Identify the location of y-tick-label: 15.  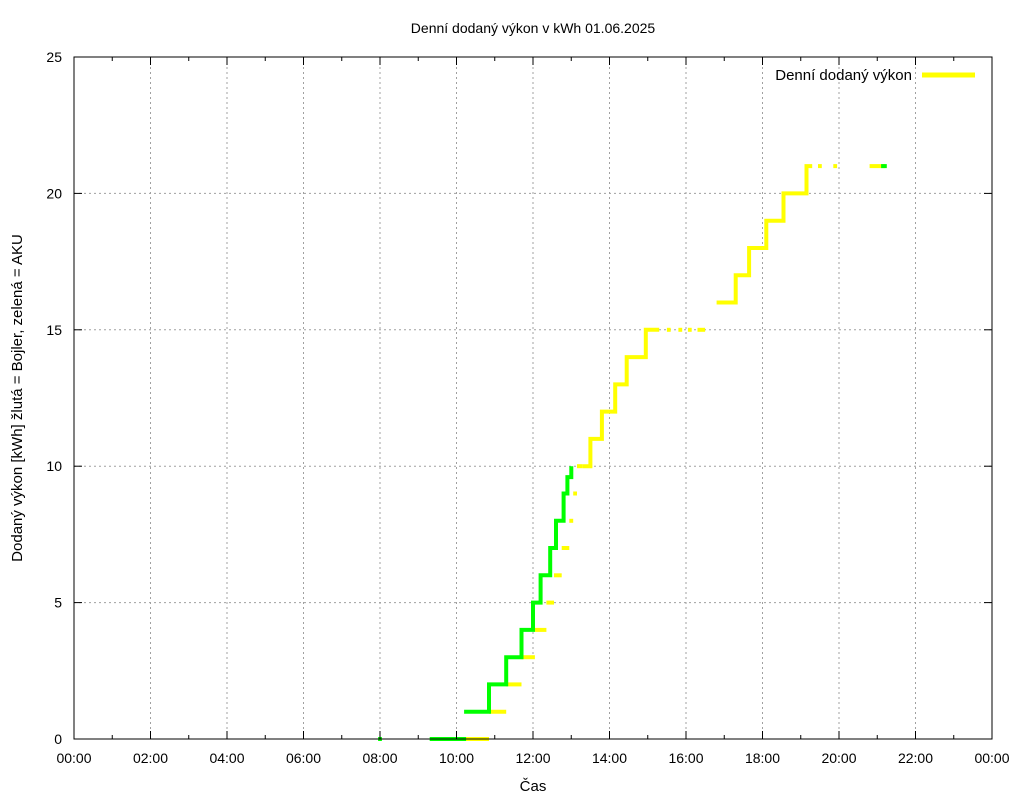
(54, 330).